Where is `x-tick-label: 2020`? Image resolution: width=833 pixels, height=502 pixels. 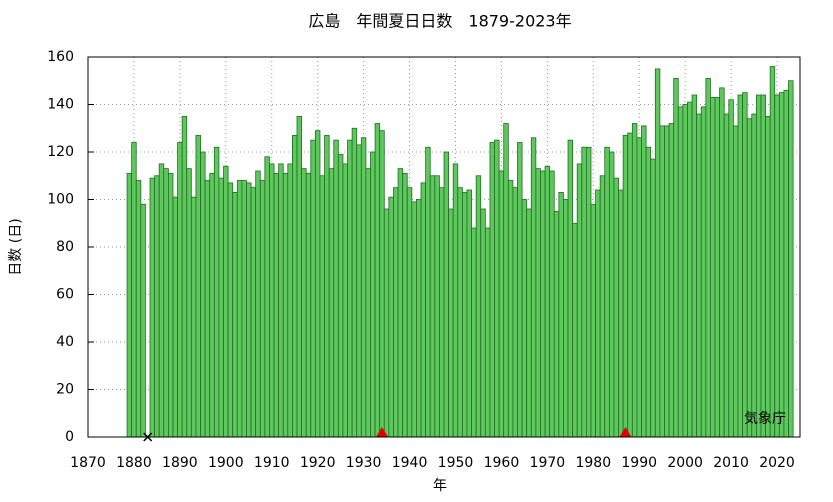
x-tick-label: 2020 is located at coordinates (777, 463).